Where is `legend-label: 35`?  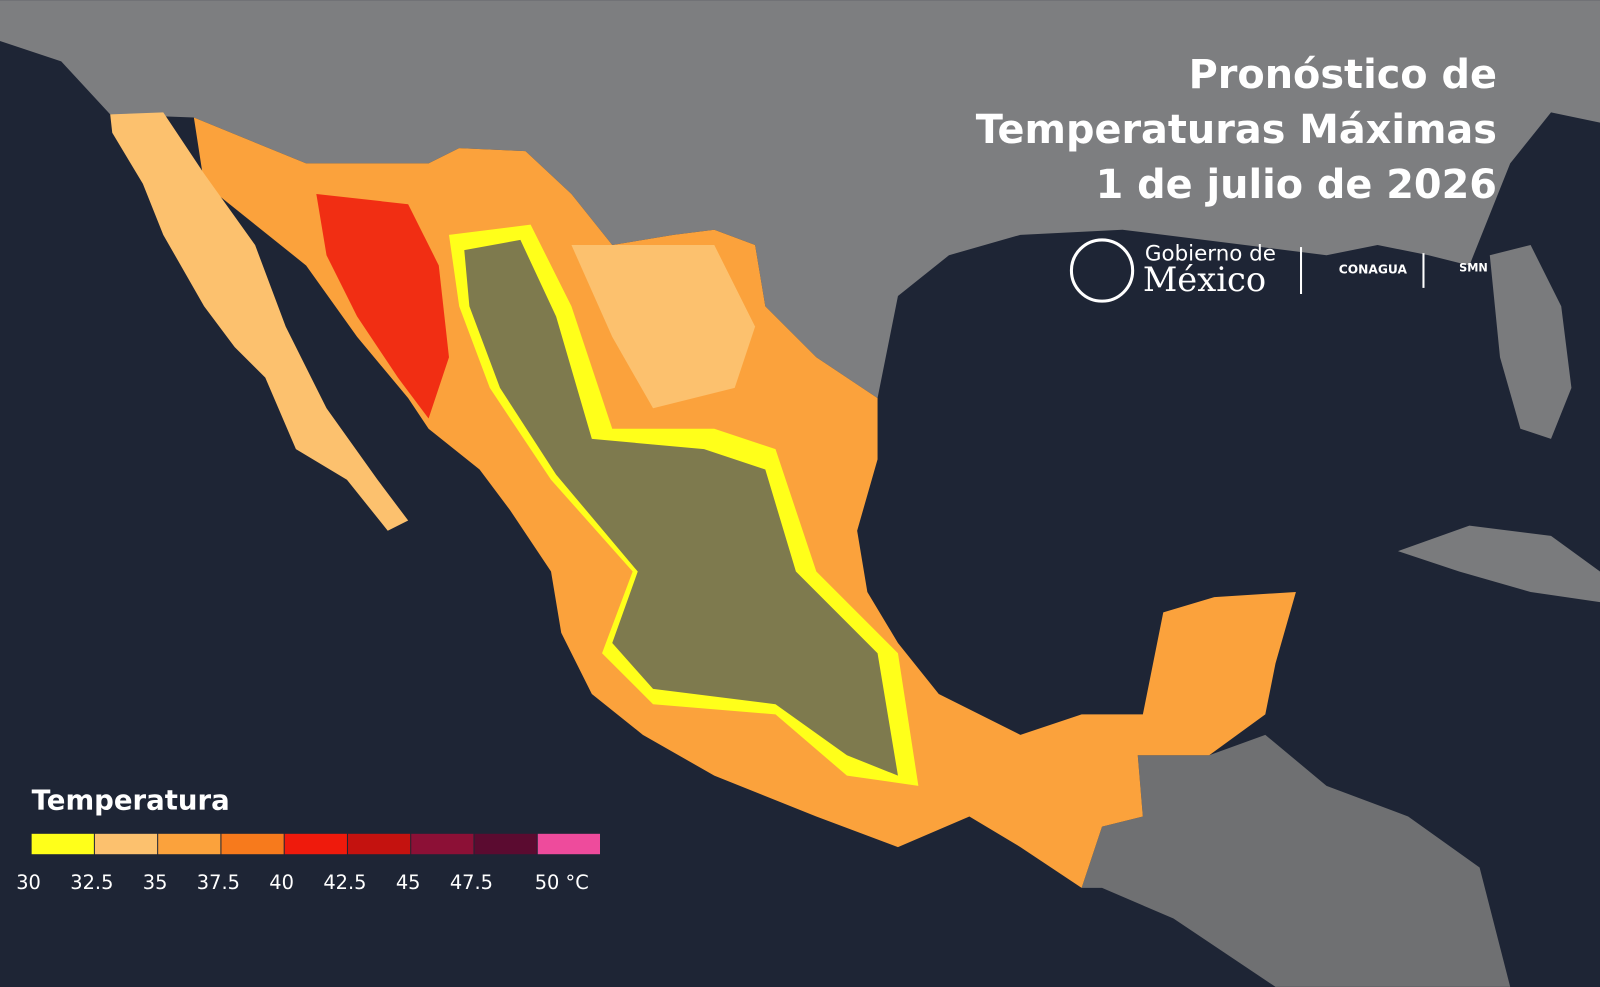 legend-label: 35 is located at coordinates (155, 882).